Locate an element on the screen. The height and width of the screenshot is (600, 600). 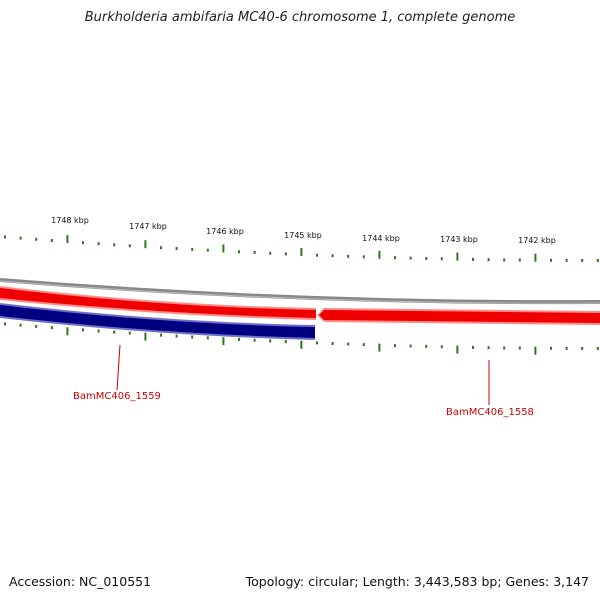
genome-backbone-highlight is located at coordinates (300, 292).